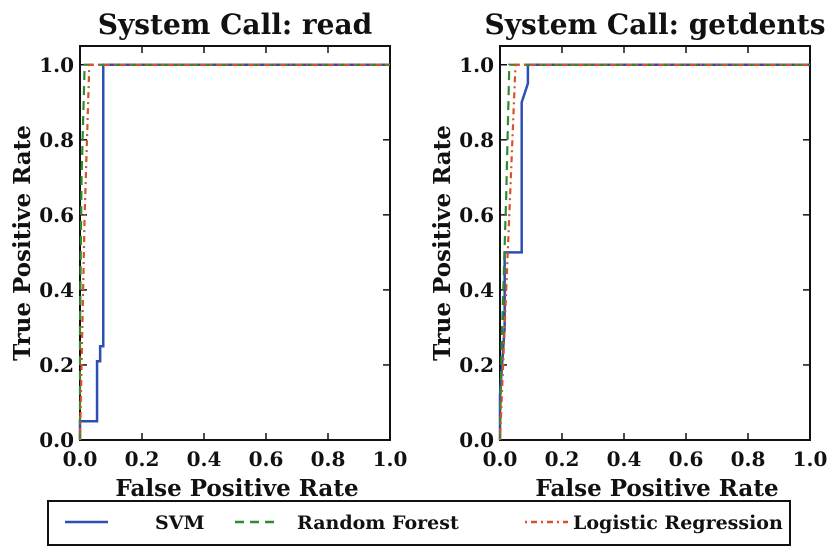 This screenshot has width=840, height=559. What do you see at coordinates (378, 523) in the screenshot?
I see `legend-label-random-forest: Random Forest` at bounding box center [378, 523].